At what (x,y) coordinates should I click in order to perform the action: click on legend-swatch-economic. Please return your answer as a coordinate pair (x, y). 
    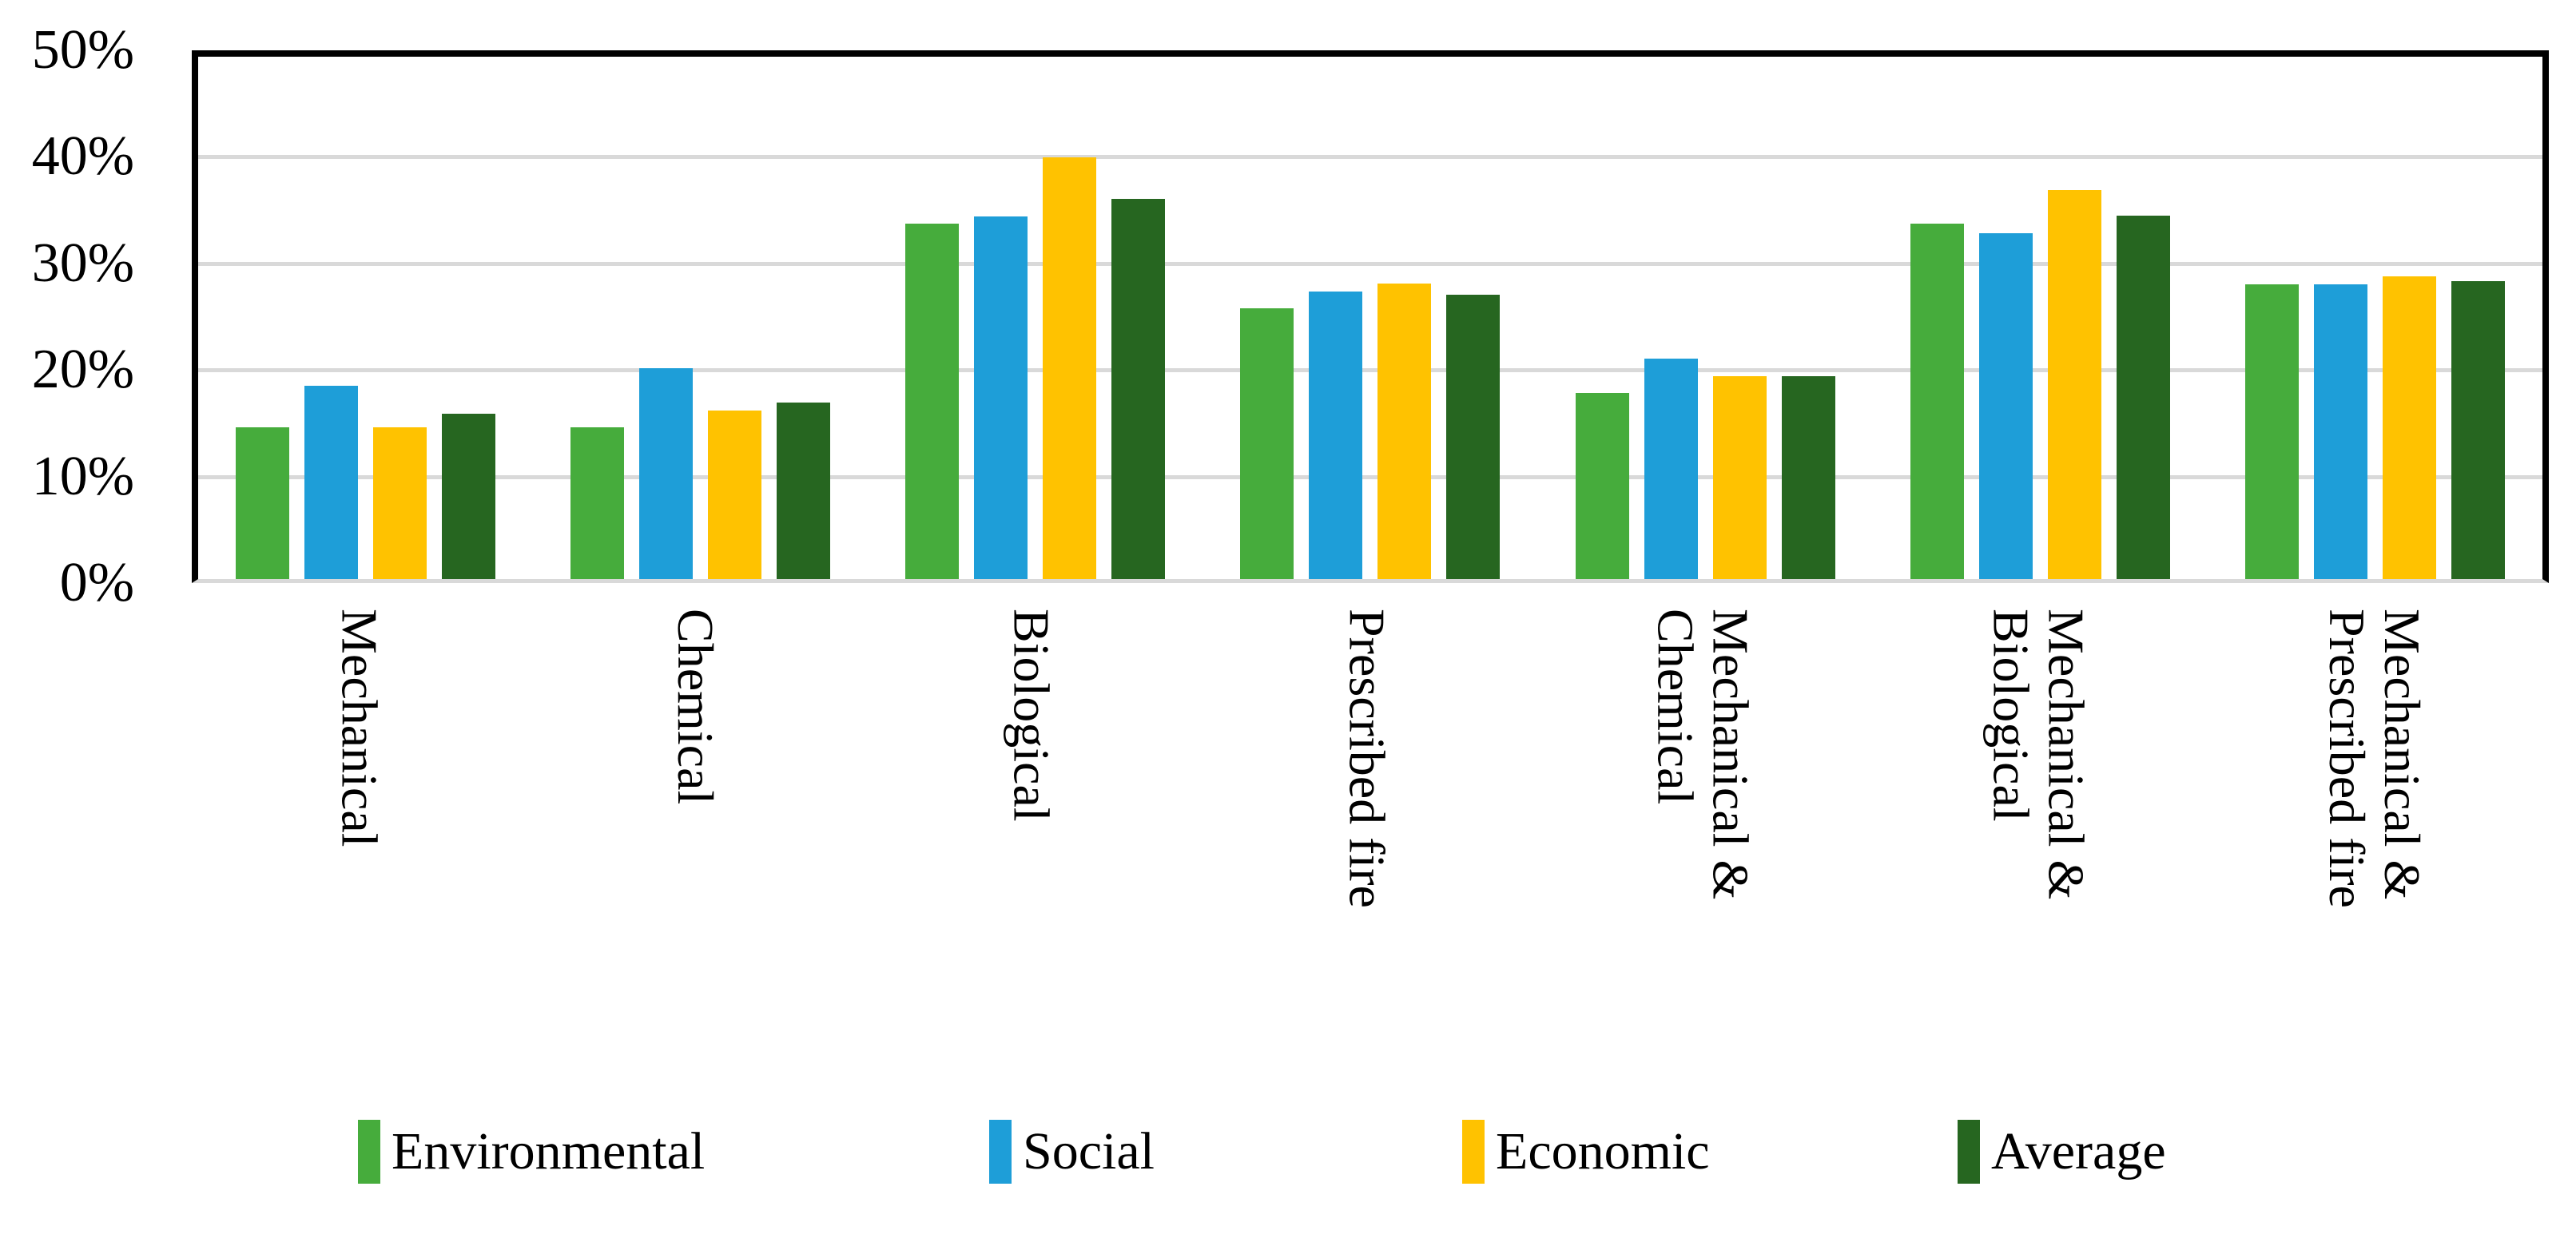
    Looking at the image, I should click on (1473, 1152).